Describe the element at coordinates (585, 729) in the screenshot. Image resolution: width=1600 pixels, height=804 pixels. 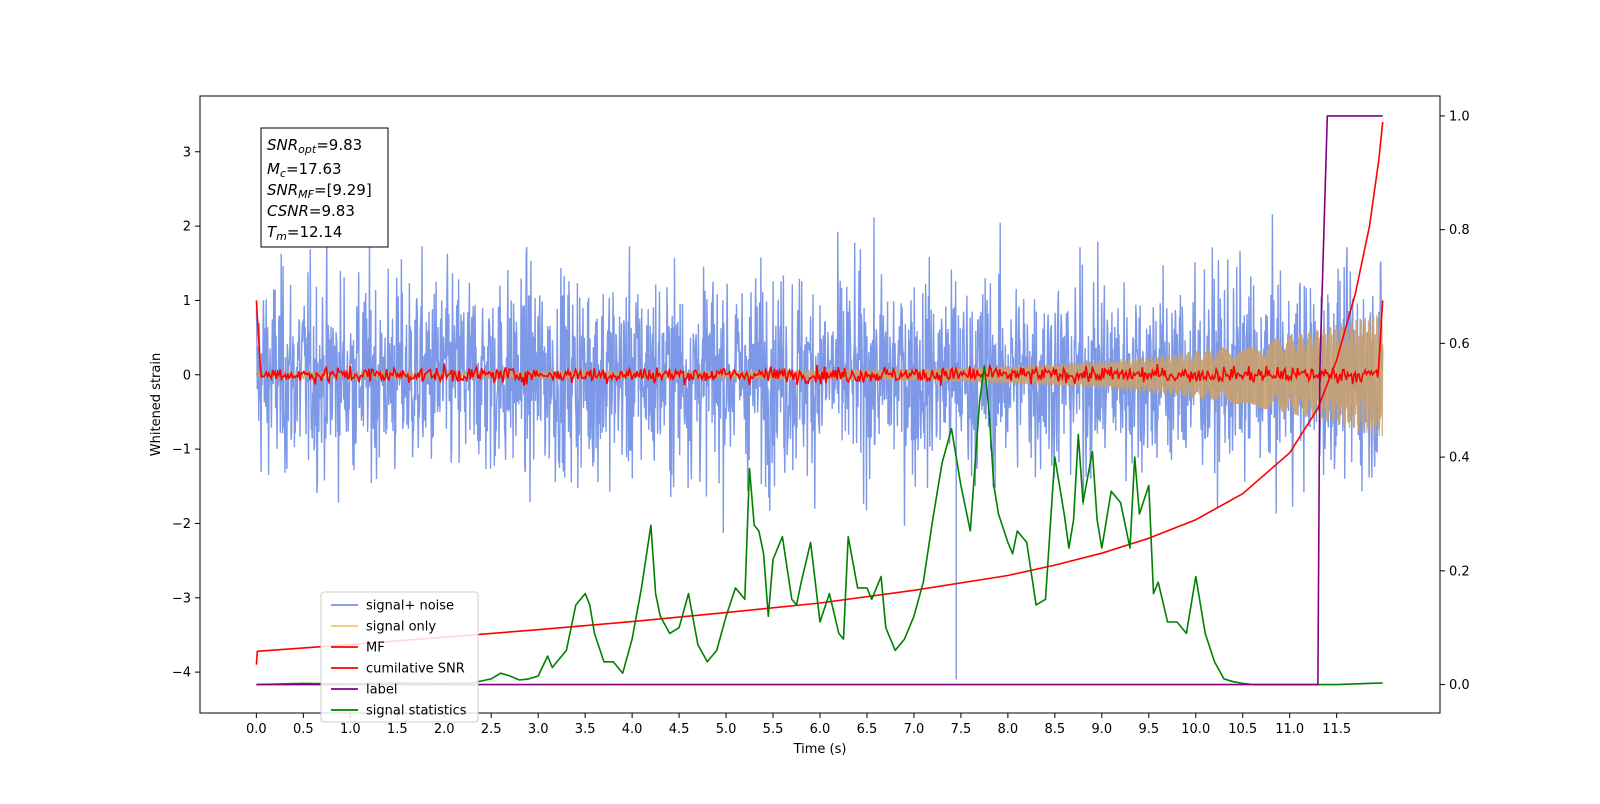
I see `x-tick-label: 3.5` at that location.